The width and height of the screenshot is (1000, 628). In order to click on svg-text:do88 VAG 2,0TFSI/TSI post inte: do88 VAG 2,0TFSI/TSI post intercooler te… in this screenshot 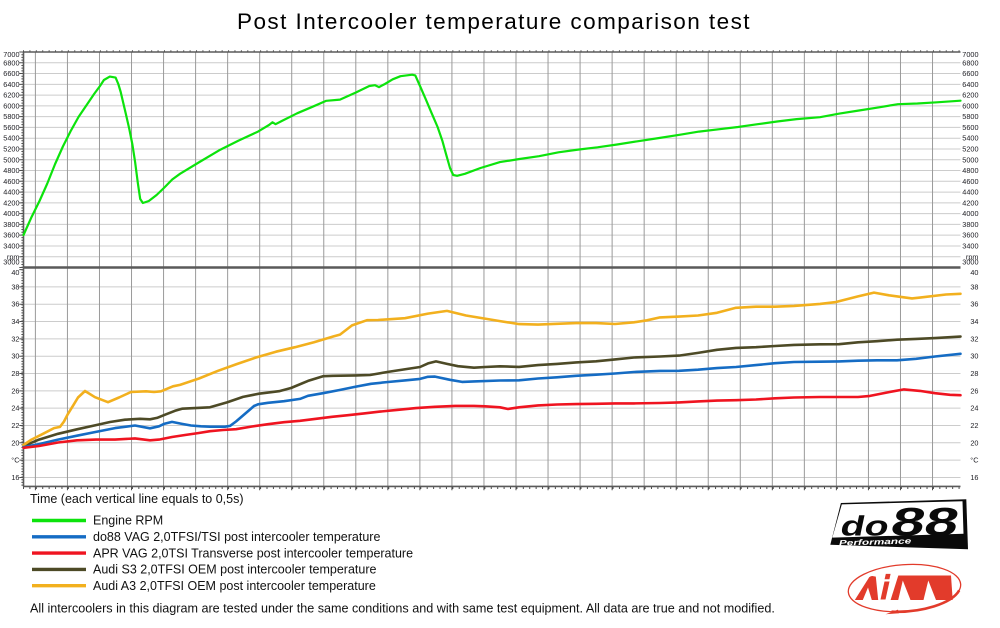, I will do `click(236, 537)`.